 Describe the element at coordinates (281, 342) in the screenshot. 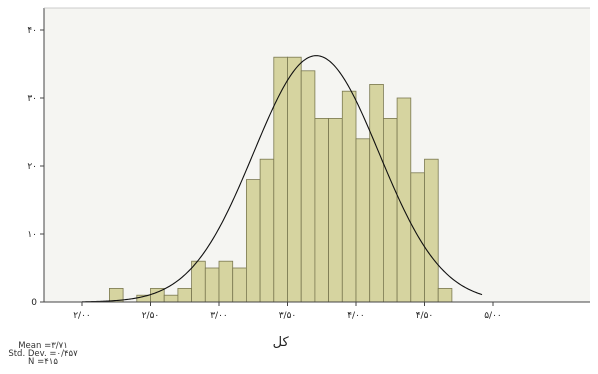

I see `x-axis-label: کل` at that location.